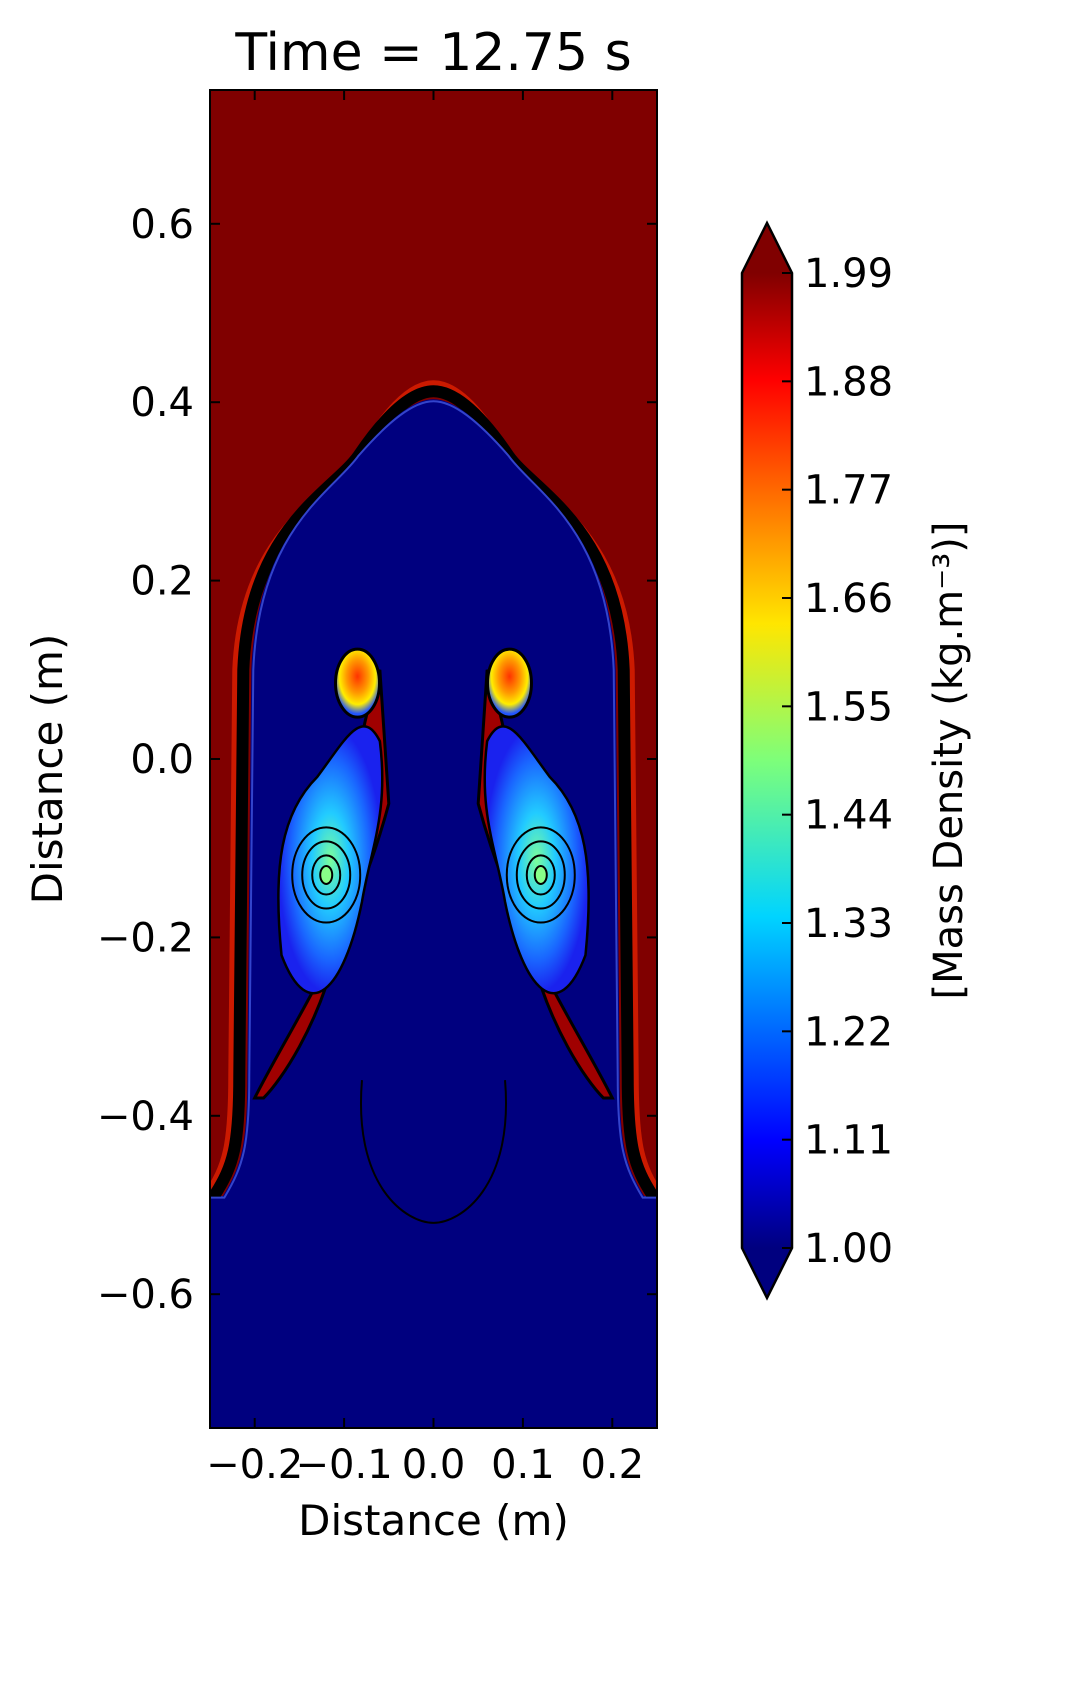  What do you see at coordinates (848, 491) in the screenshot?
I see `colorbar-tick-label: 1.77` at bounding box center [848, 491].